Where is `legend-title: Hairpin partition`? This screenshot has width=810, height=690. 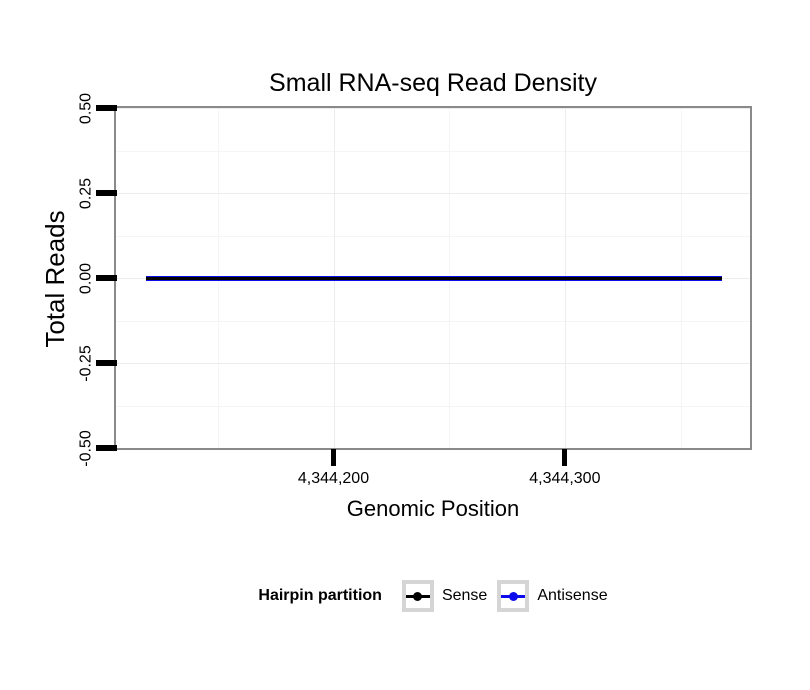 legend-title: Hairpin partition is located at coordinates (320, 595).